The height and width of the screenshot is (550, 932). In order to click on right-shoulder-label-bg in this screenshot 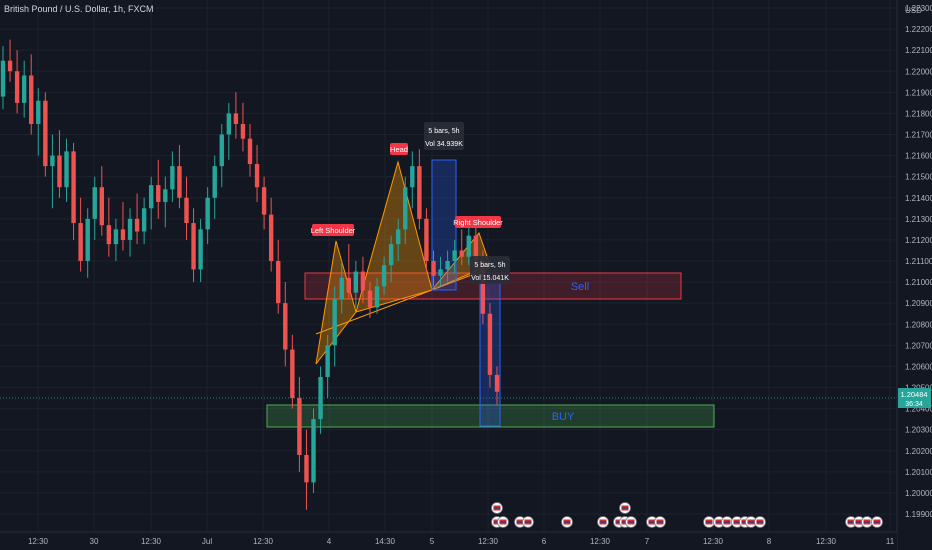, I will do `click(478, 222)`.